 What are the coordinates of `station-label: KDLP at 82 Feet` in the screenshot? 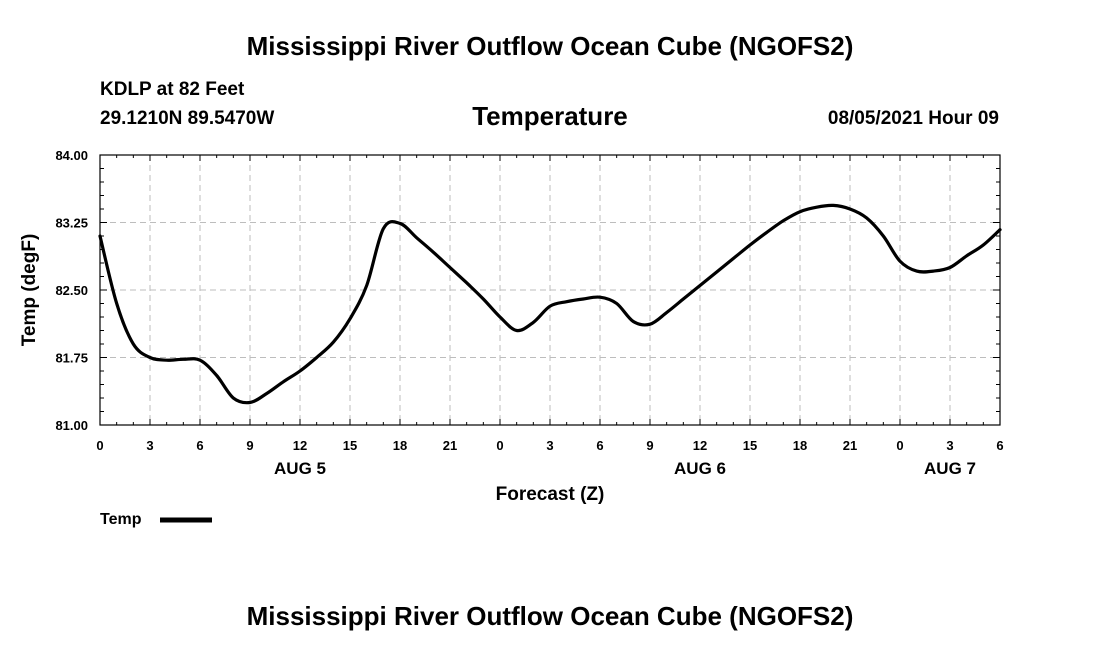 It's located at (172, 89).